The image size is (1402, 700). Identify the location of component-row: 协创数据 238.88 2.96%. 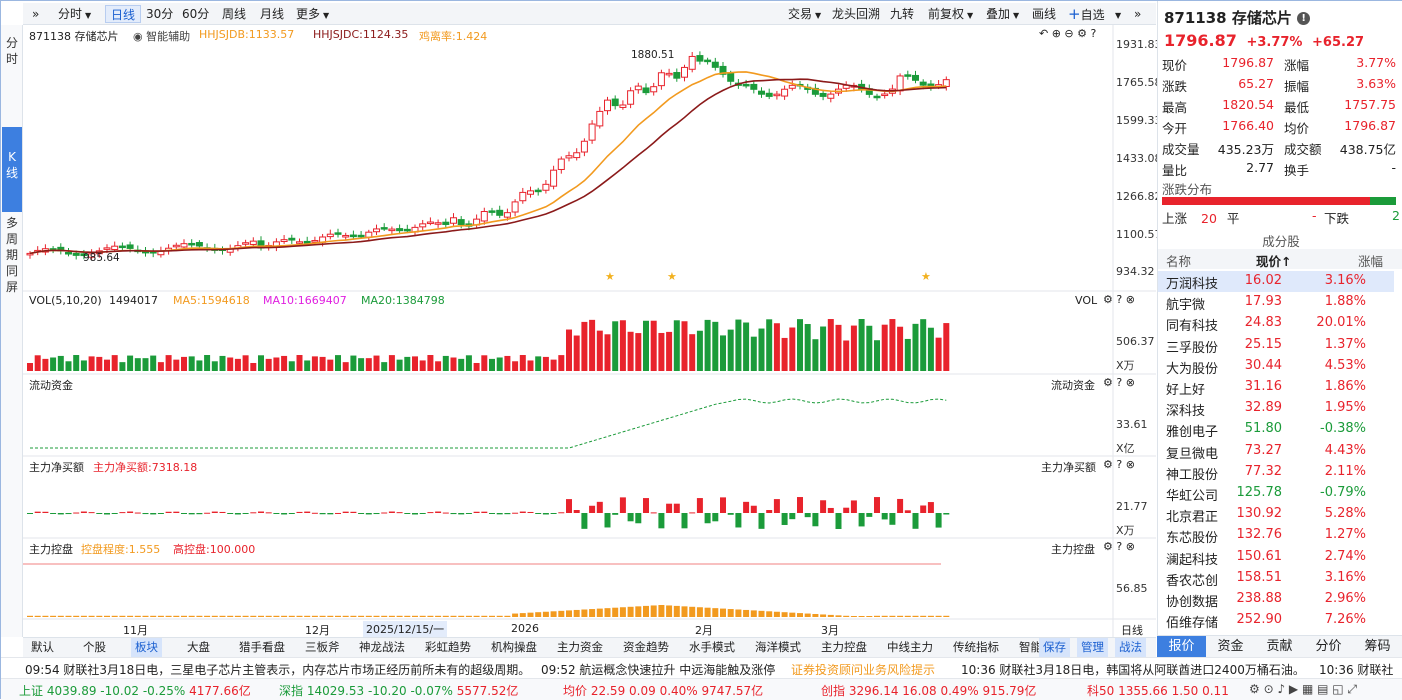
(1276, 599).